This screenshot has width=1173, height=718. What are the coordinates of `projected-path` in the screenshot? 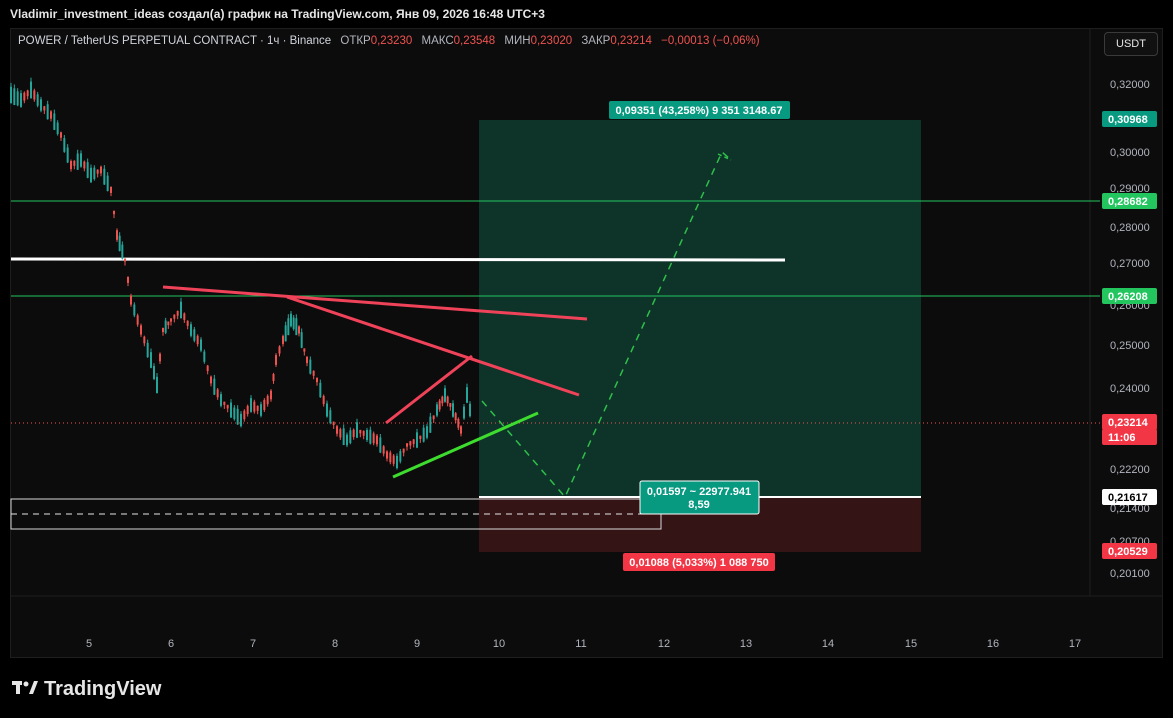 It's located at (606, 324).